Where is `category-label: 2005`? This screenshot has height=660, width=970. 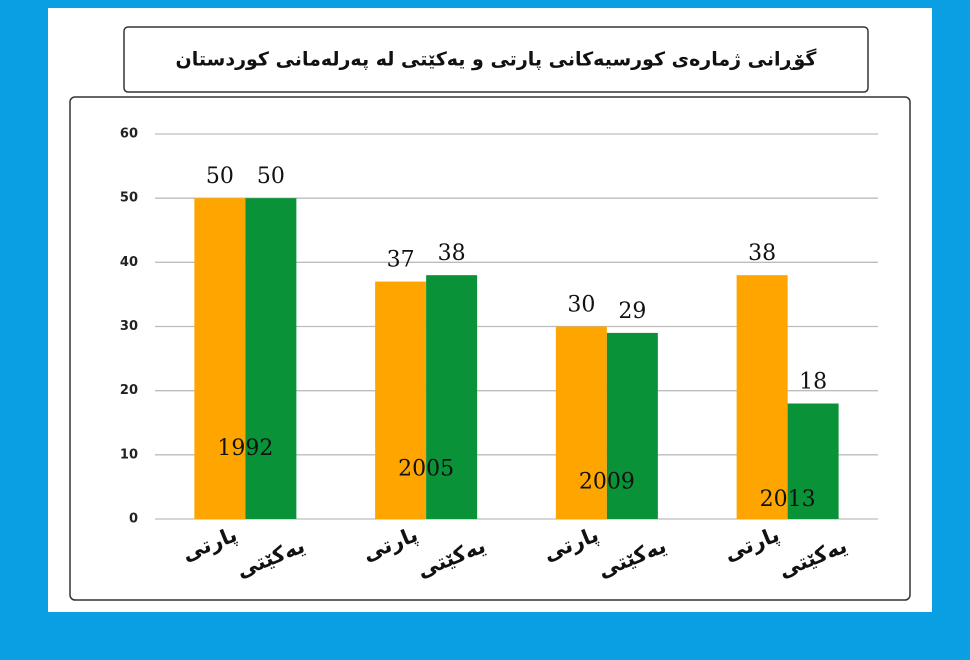 category-label: 2005 is located at coordinates (426, 469).